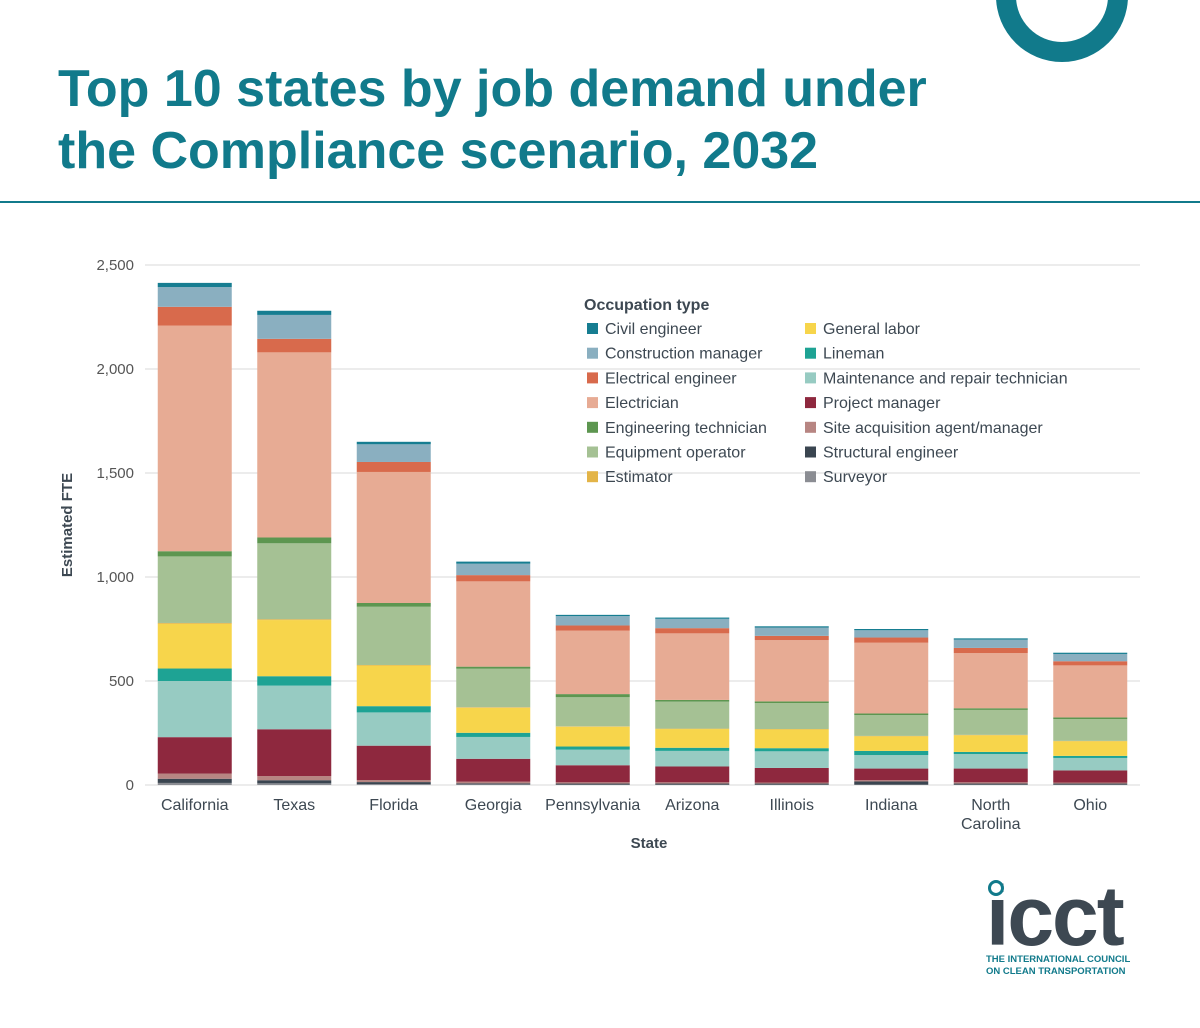 Image resolution: width=1200 pixels, height=1028 pixels. Describe the element at coordinates (945, 378) in the screenshot. I see `legend-label: Maintenance and repair technician` at that location.